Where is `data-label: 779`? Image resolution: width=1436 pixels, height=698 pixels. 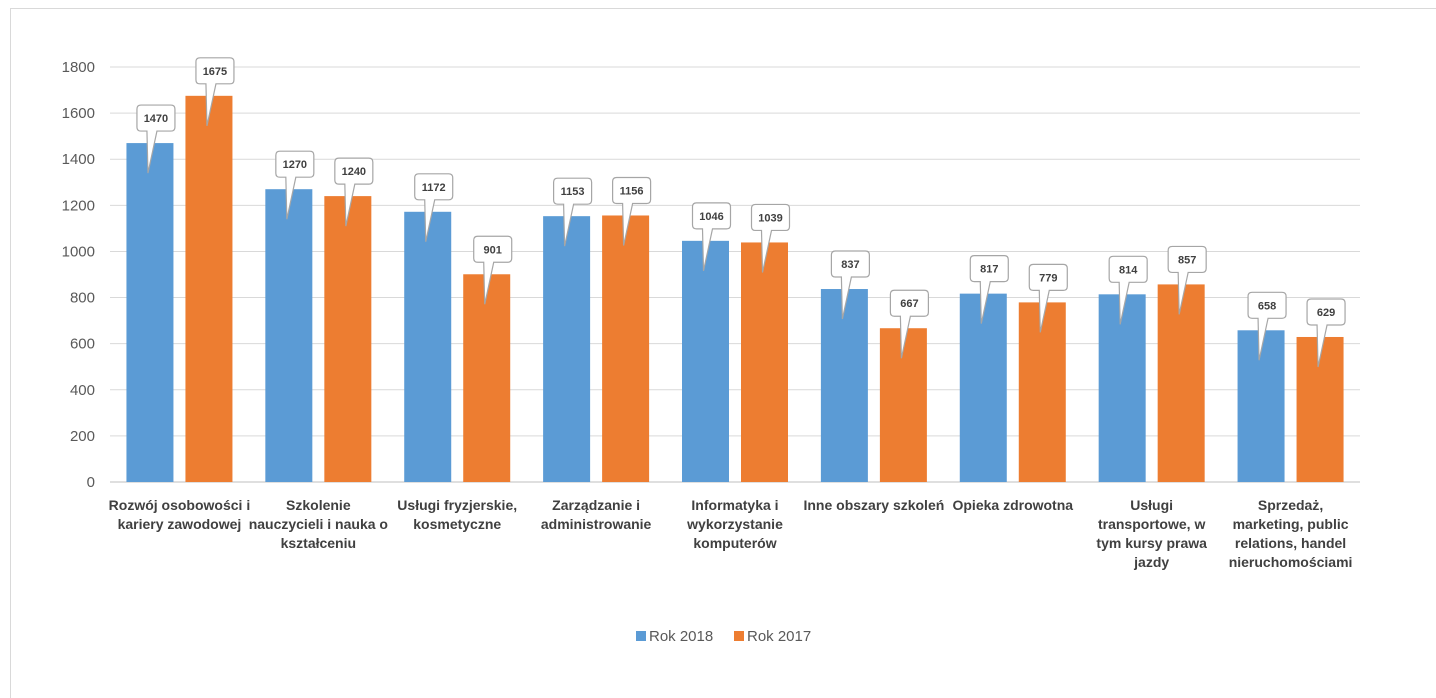
data-label: 779 is located at coordinates (1048, 298).